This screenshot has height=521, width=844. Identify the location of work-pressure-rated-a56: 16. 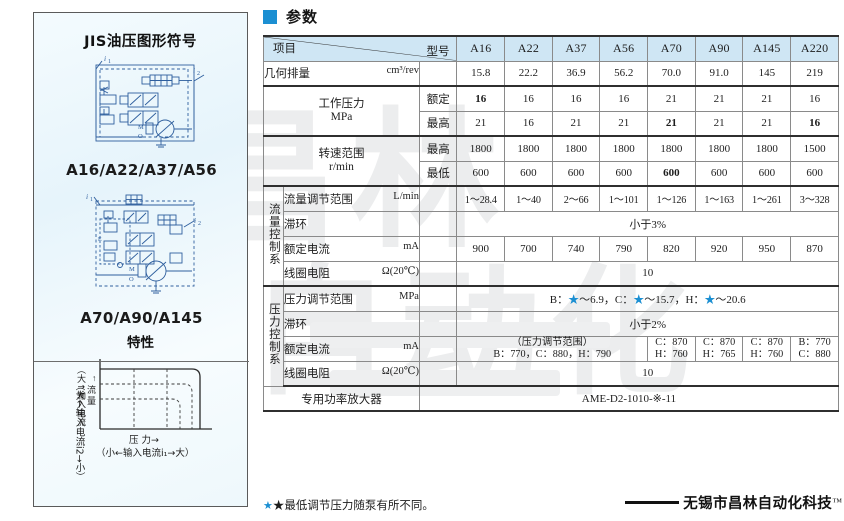
(624, 98).